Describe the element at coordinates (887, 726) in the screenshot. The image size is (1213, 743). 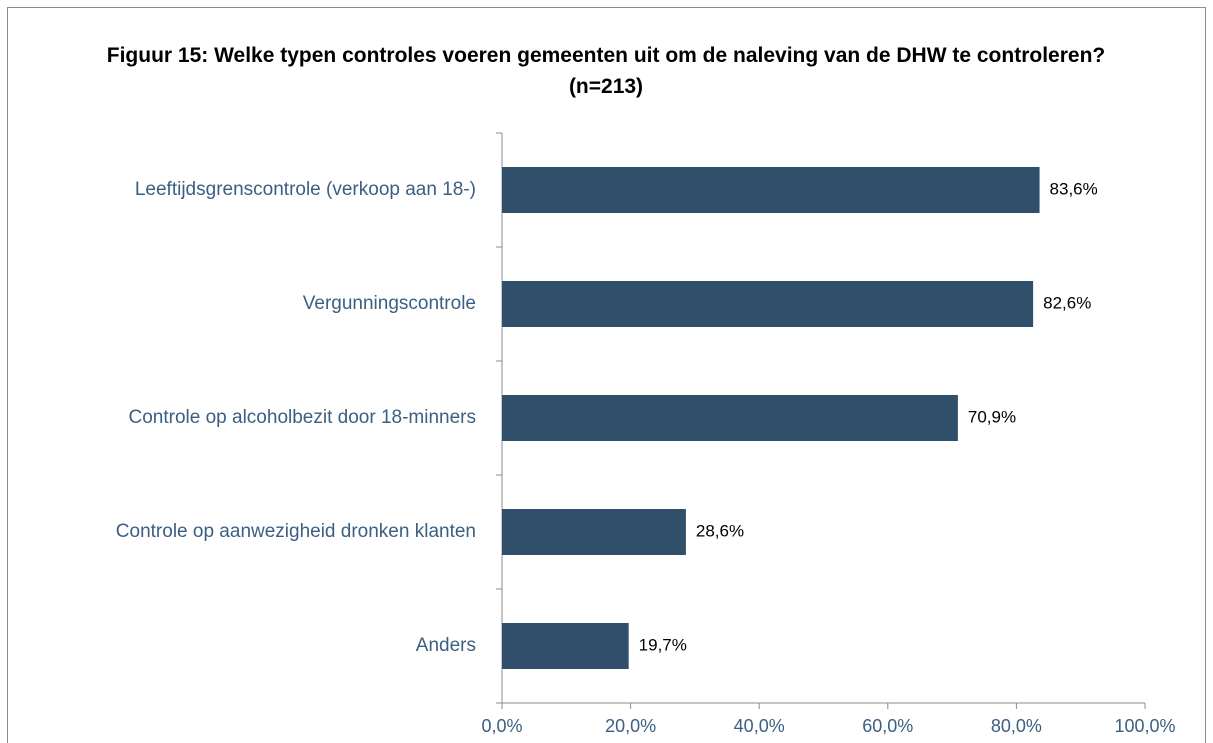
I see `x-tick-label: 60,0%` at that location.